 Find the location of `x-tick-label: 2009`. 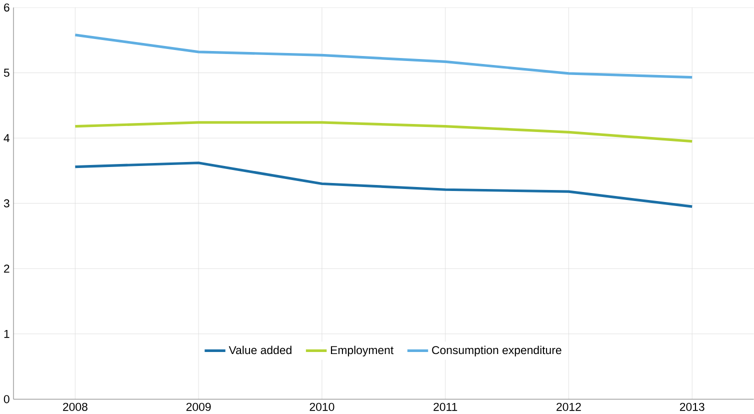

x-tick-label: 2009 is located at coordinates (198, 406).